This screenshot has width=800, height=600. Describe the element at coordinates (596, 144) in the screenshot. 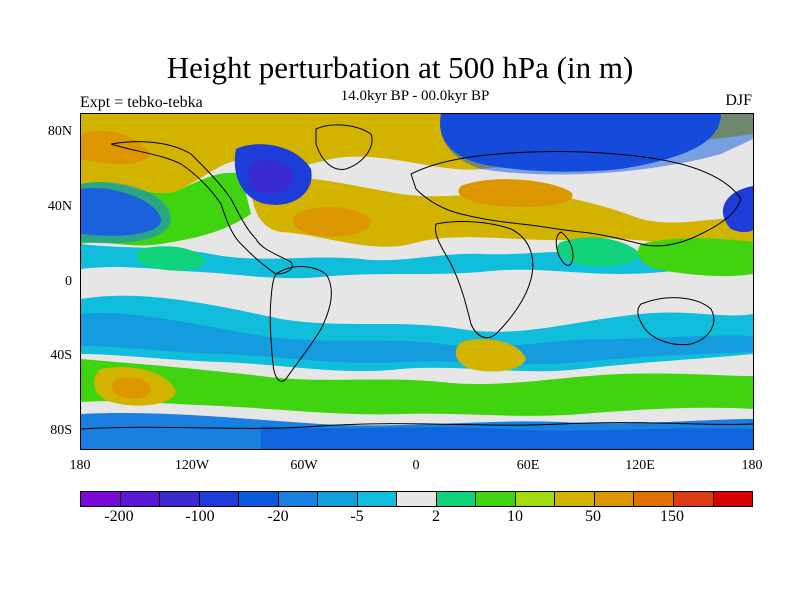

I see `arctic-blue-ring` at that location.